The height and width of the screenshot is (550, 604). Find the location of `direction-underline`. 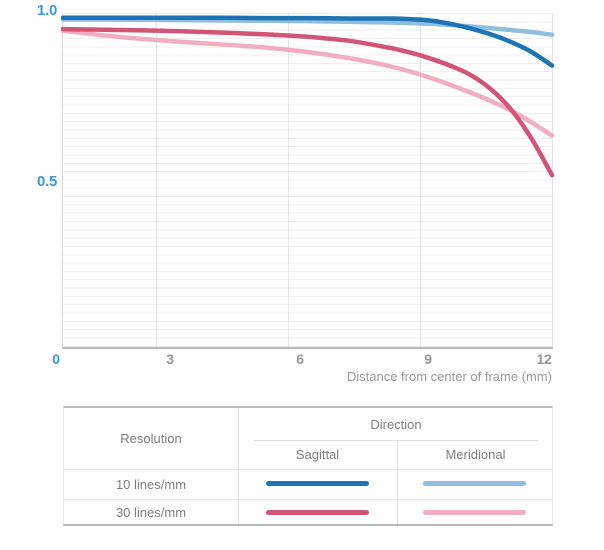

direction-underline is located at coordinates (396, 440).